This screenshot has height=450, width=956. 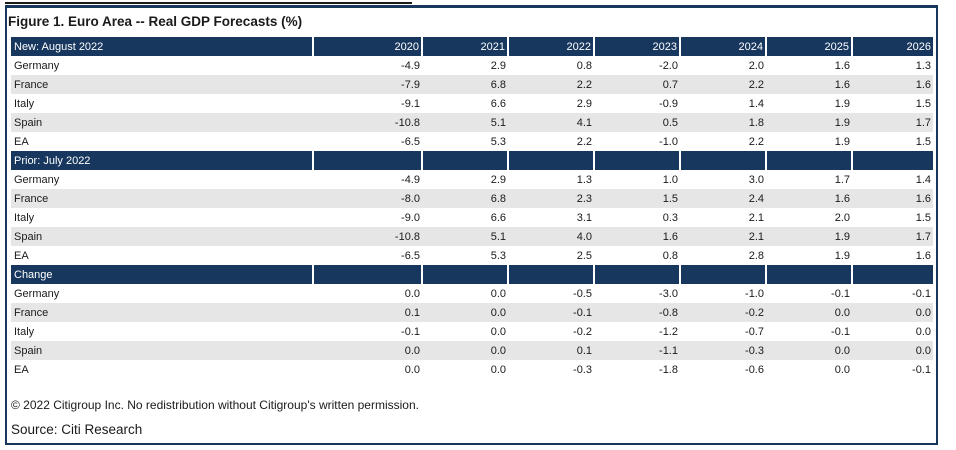 What do you see at coordinates (584, 255) in the screenshot?
I see `value-cell: 2.5` at bounding box center [584, 255].